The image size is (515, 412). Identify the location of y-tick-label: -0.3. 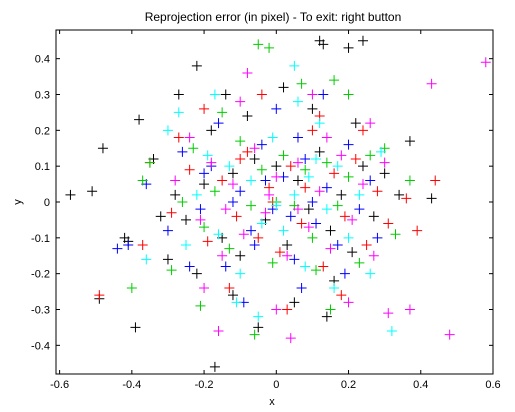
(40, 311).